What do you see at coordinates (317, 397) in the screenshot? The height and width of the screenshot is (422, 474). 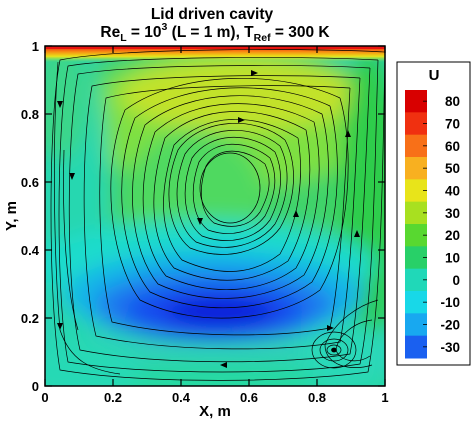 I see `x-tick-label: 0.8` at bounding box center [317, 397].